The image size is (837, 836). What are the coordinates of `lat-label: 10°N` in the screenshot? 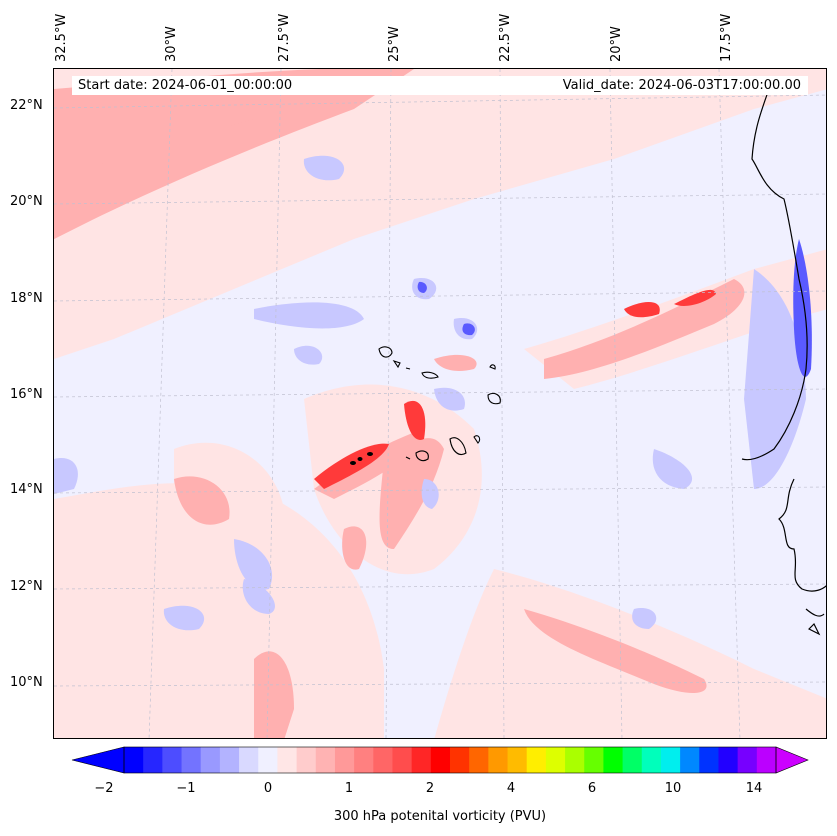 It's located at (26, 682).